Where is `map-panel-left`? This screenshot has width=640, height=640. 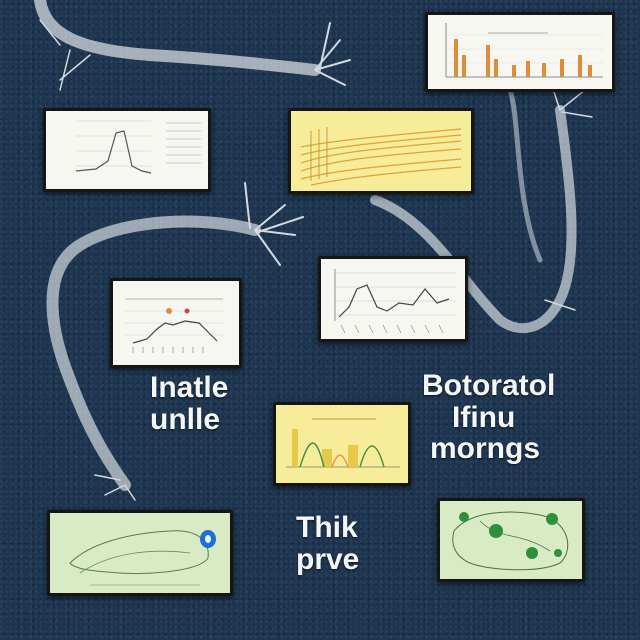 map-panel-left is located at coordinates (140, 553).